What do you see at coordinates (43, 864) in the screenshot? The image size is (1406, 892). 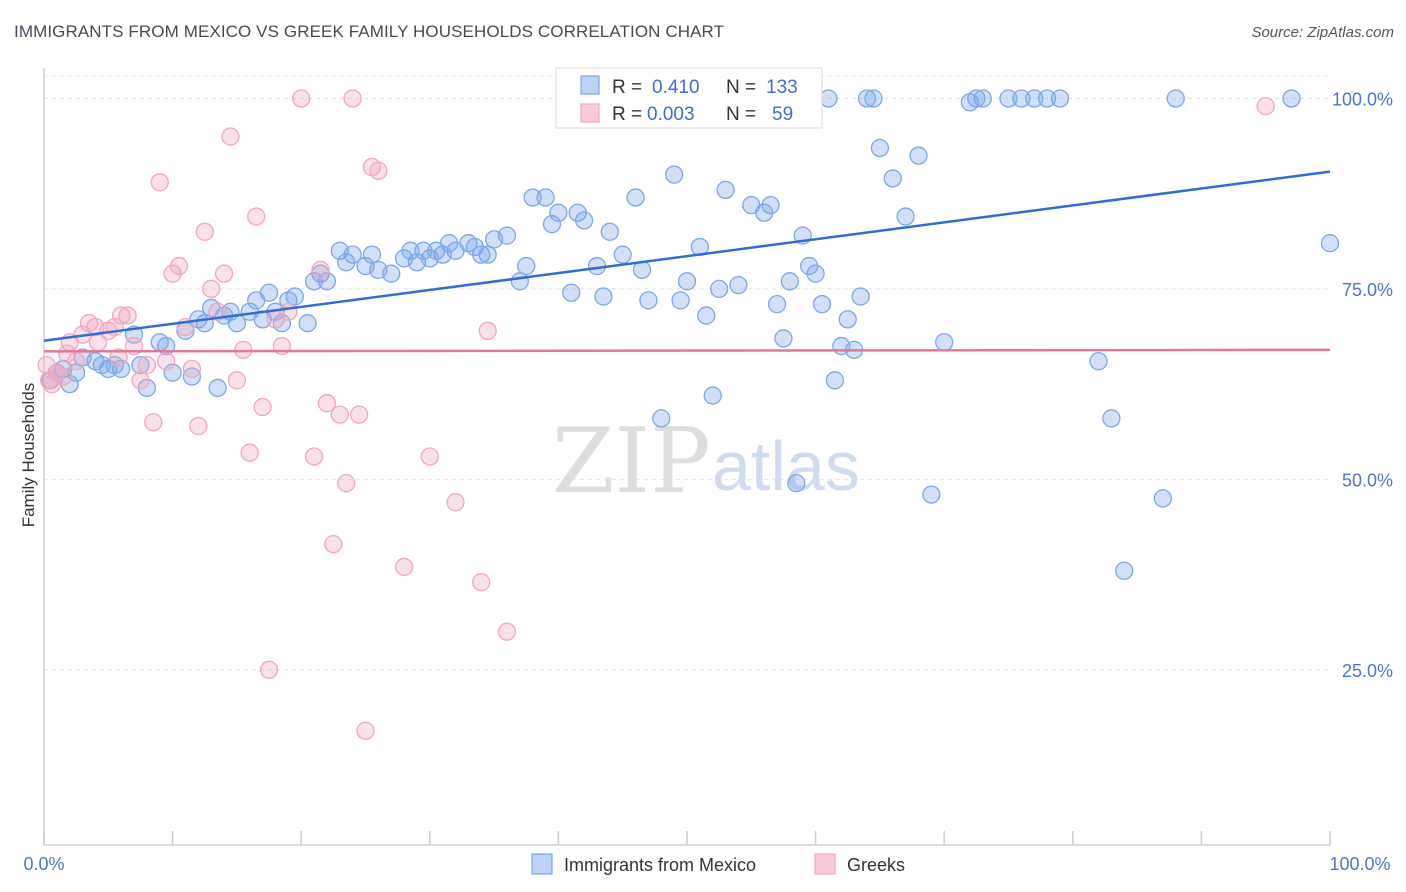 I see `x-tick-label-min: 0.0%` at bounding box center [43, 864].